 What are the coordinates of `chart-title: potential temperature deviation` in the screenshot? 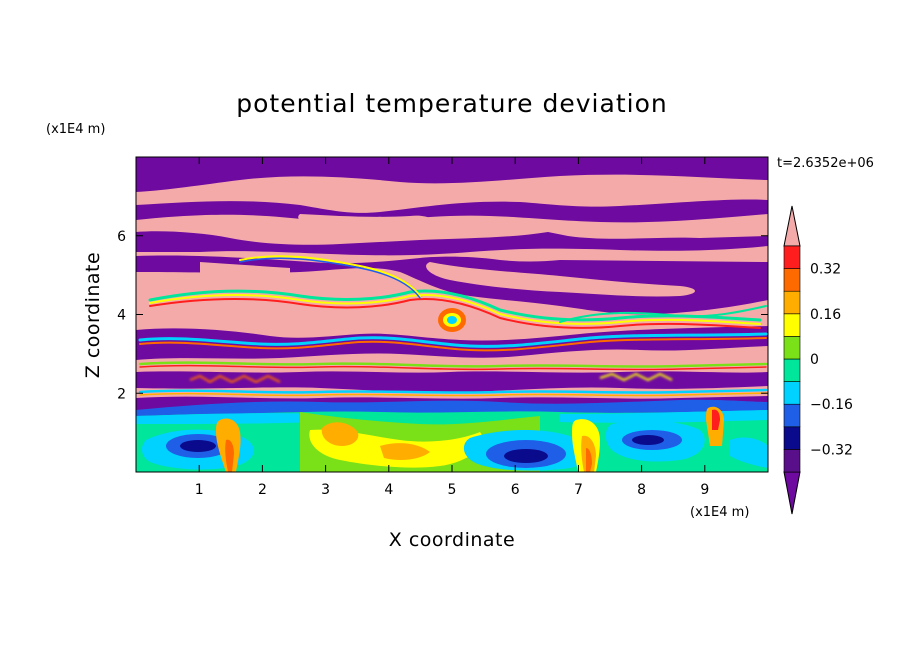 It's located at (451, 103).